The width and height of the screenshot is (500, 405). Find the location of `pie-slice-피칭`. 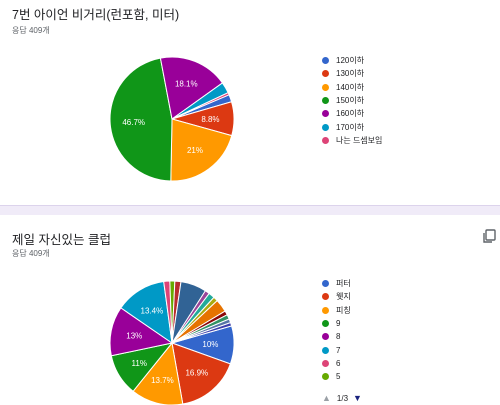

pie-slice-피칭 is located at coordinates (158, 373).